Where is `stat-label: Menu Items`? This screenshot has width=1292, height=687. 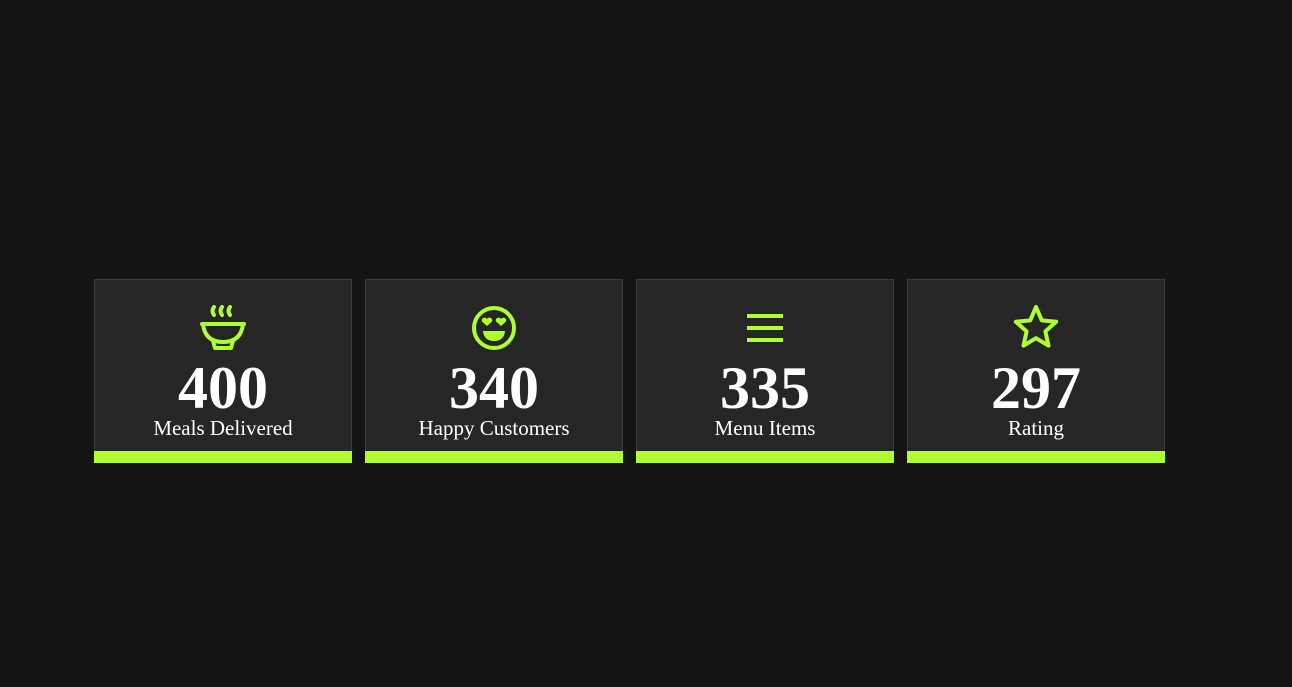 stat-label: Menu Items is located at coordinates (765, 428).